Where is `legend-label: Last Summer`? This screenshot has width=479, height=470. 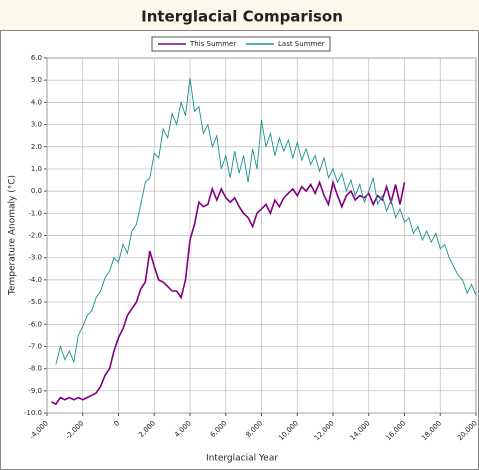 legend-label: Last Summer is located at coordinates (301, 44).